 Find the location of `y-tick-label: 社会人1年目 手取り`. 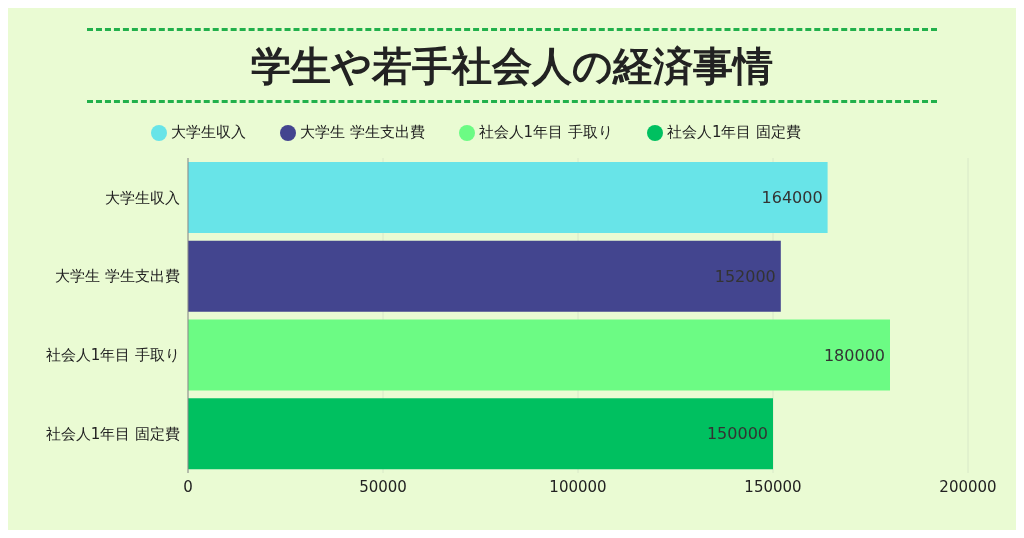

y-tick-label: 社会人1年目 手取り is located at coordinates (112, 355).